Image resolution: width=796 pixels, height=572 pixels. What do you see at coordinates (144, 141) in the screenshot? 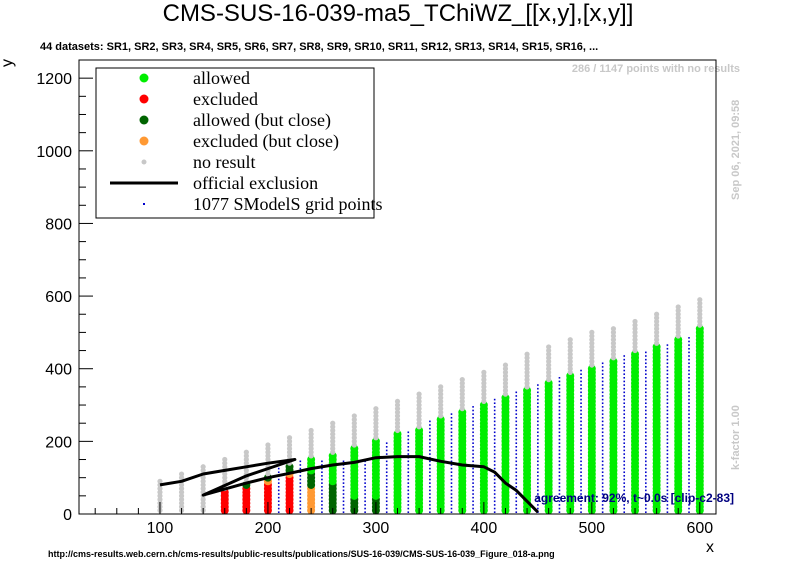
I see `legend-swatch-excluded-close` at bounding box center [144, 141].